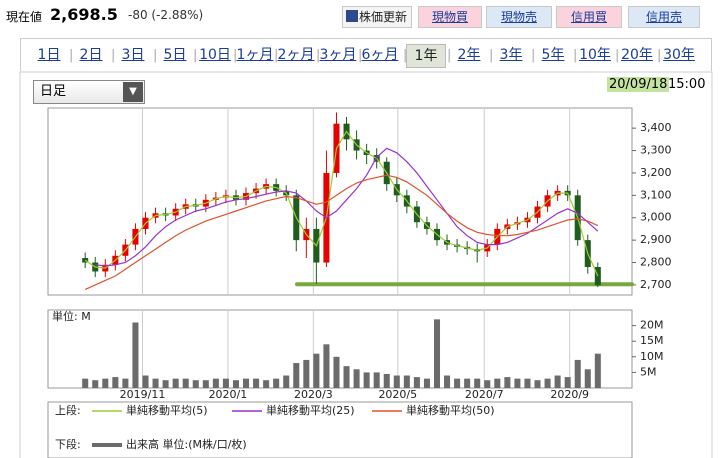  I want to click on period-tab: 2年, so click(469, 55).